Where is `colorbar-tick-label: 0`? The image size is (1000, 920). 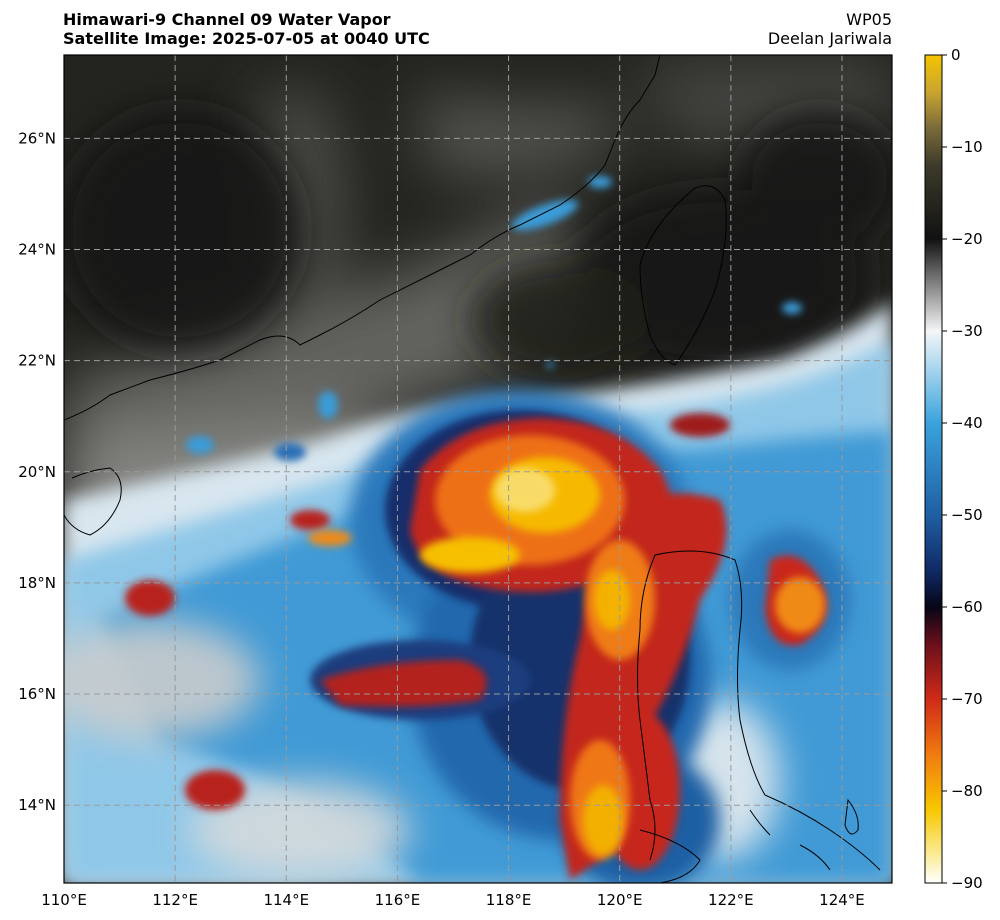 colorbar-tick-label: 0 is located at coordinates (956, 55).